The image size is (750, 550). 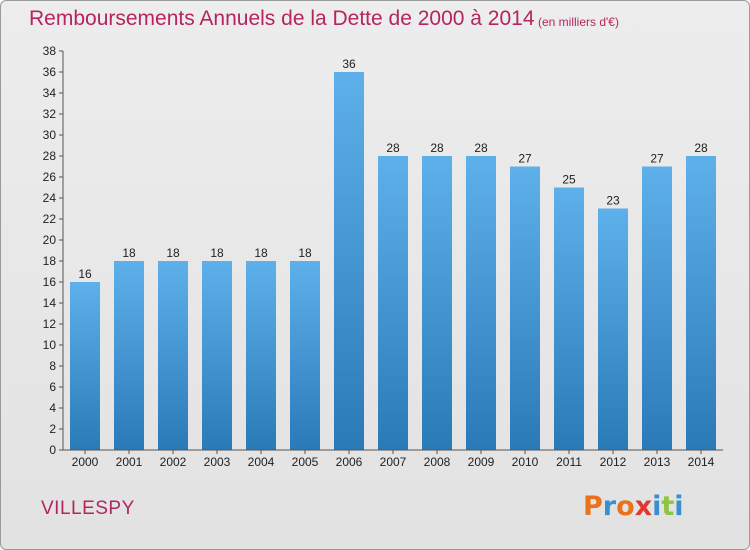 What do you see at coordinates (305, 355) in the screenshot?
I see `bar-2005` at bounding box center [305, 355].